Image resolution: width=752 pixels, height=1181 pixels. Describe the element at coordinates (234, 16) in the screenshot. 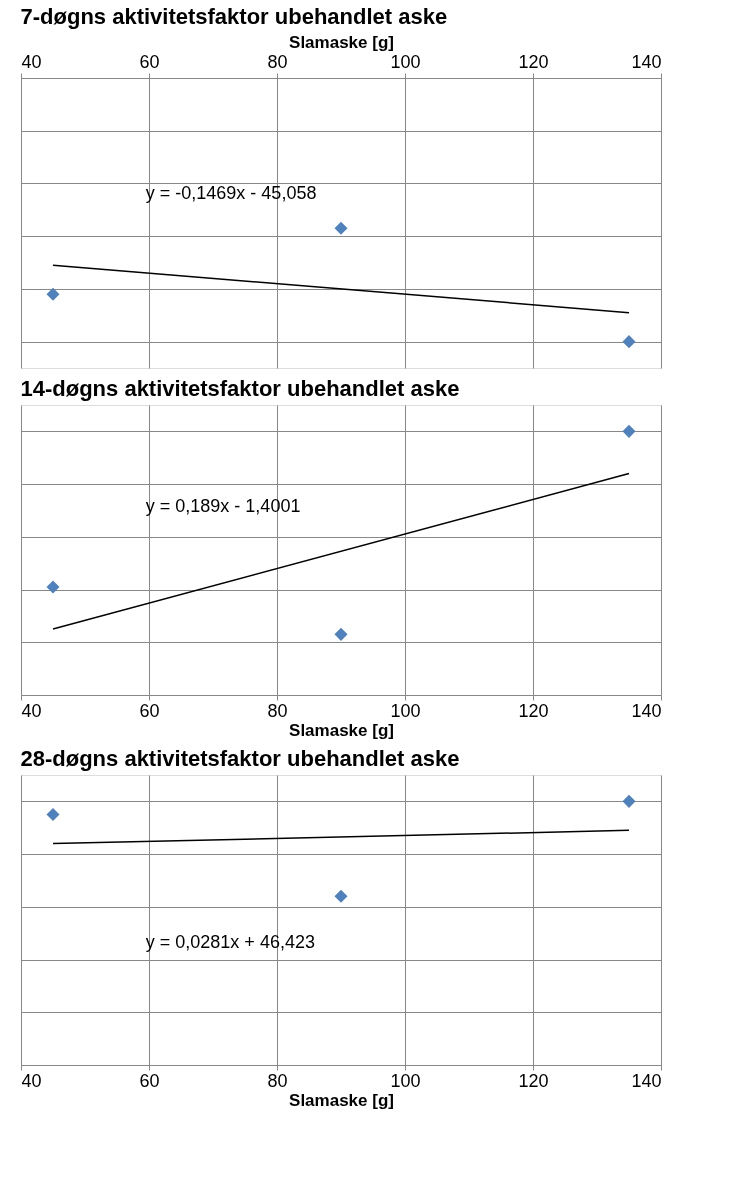

I see `chart-title: 7-døgns aktivitetsfaktor ubehandlet aske` at that location.